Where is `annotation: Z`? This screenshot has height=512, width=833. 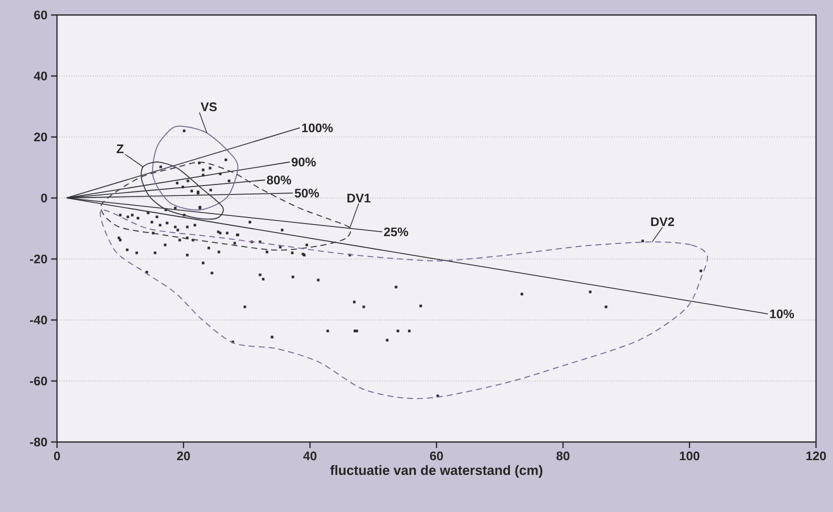 annotation: Z is located at coordinates (120, 149).